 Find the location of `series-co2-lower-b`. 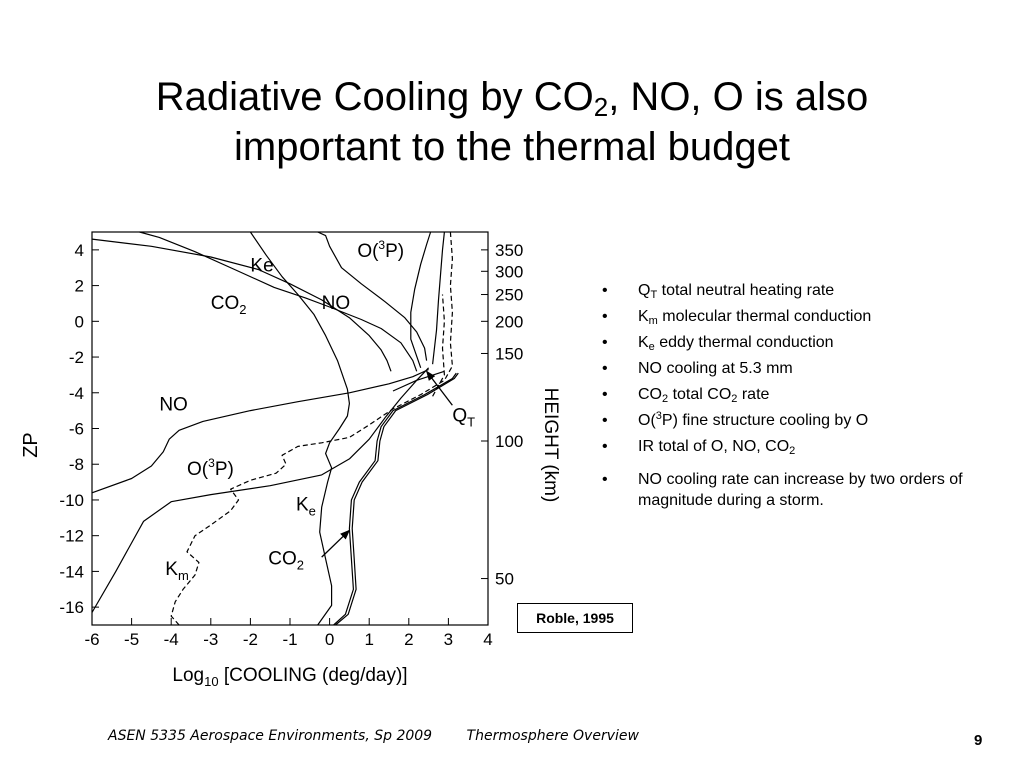

series-co2-lower-b is located at coordinates (397, 499).